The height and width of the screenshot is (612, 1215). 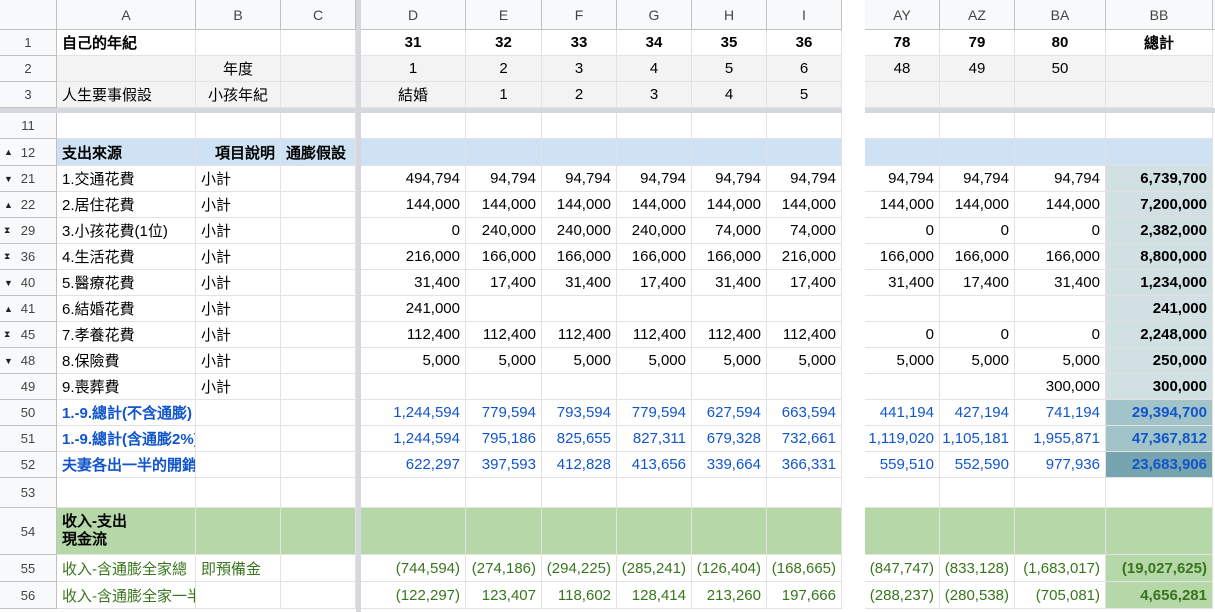 What do you see at coordinates (1060, 361) in the screenshot?
I see `cell-ba48: 5,000` at bounding box center [1060, 361].